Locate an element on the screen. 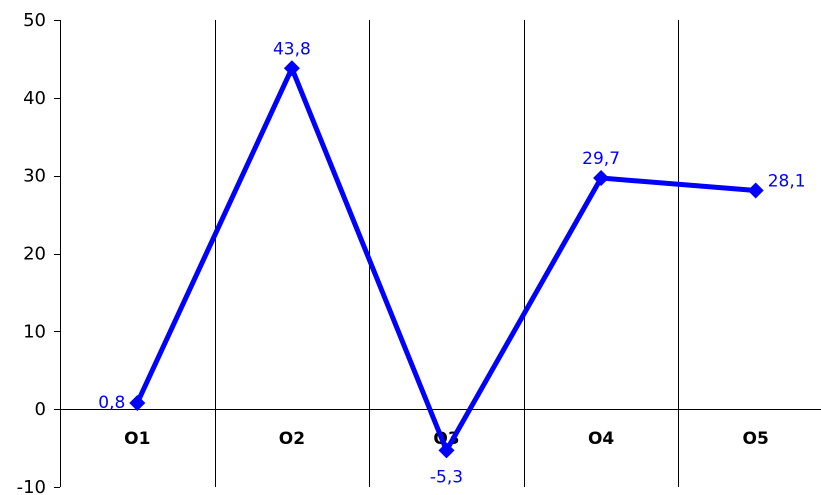  y-axis-tick-labels: -10 0 10 20 30 40 50 is located at coordinates (31, 252).